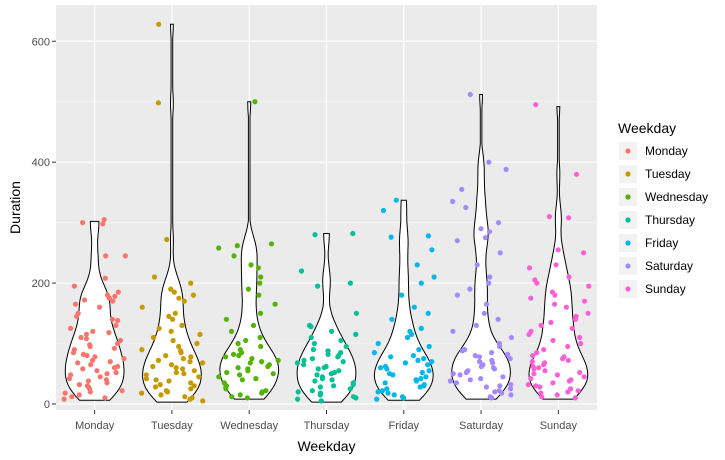  Describe the element at coordinates (47, 405) in the screenshot. I see `y-tick-label: 0` at that location.